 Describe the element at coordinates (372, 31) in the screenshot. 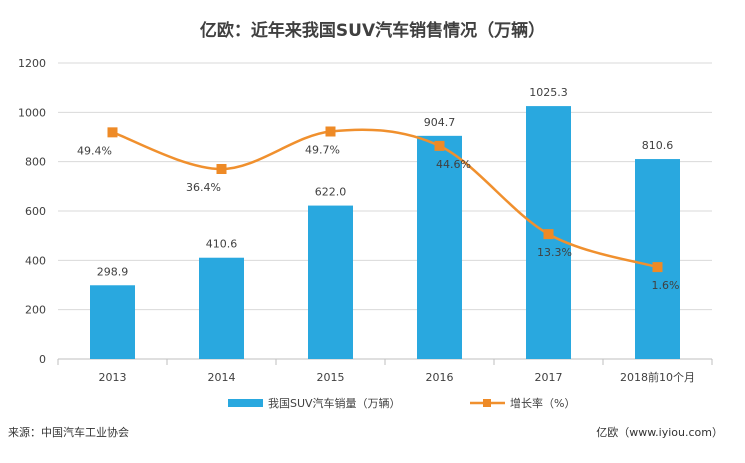

I see `chart-title: 亿欧：近年来我国SUV汽车销售情况（万辆）` at that location.